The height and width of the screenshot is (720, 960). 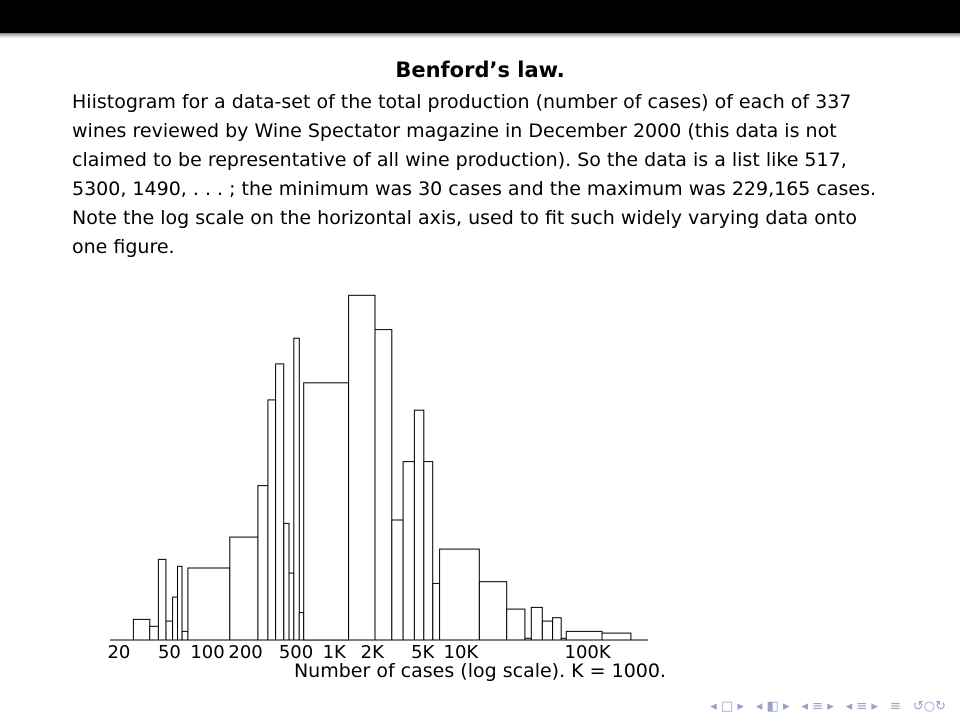 What do you see at coordinates (727, 706) in the screenshot?
I see `frame-nav-icon: ◂ □ ▸` at bounding box center [727, 706].